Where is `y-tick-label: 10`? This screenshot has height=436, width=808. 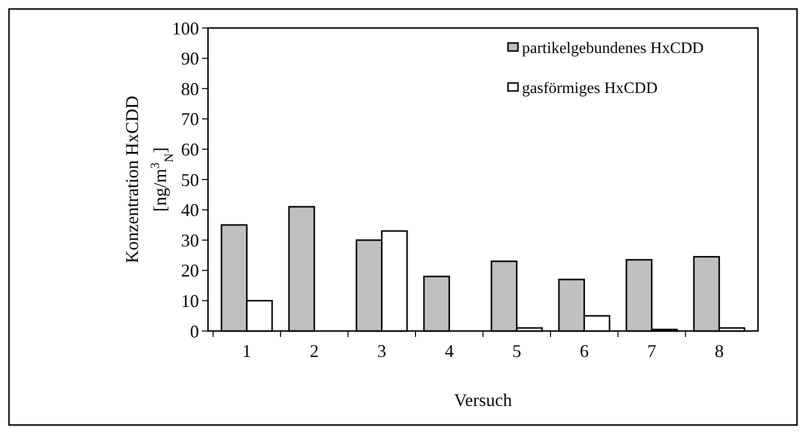 y-tick-label: 10 is located at coordinates (190, 301).